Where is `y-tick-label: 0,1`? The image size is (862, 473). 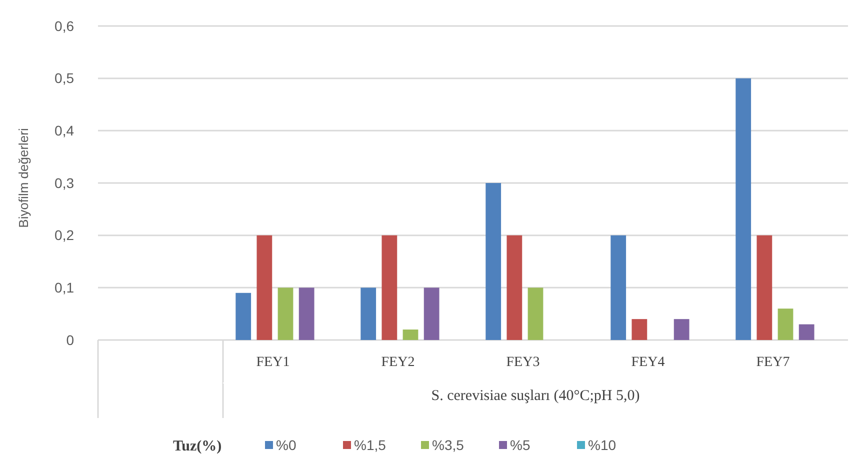 y-tick-label: 0,1 is located at coordinates (64, 288).